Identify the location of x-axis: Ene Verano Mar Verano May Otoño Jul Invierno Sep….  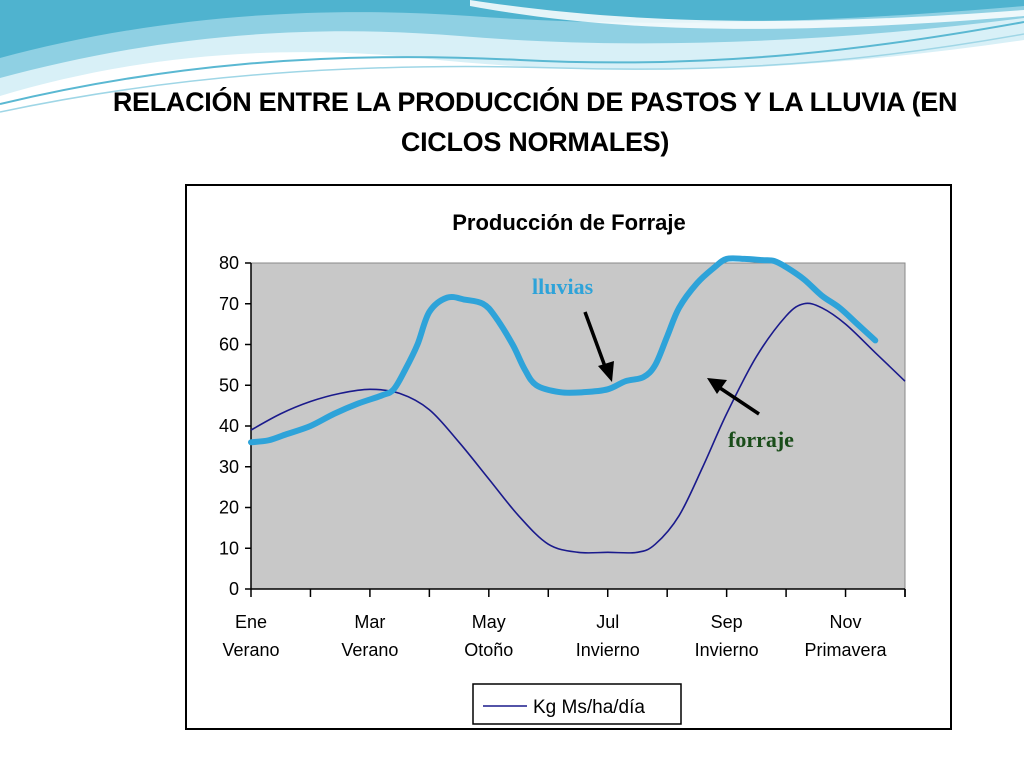
(564, 624).